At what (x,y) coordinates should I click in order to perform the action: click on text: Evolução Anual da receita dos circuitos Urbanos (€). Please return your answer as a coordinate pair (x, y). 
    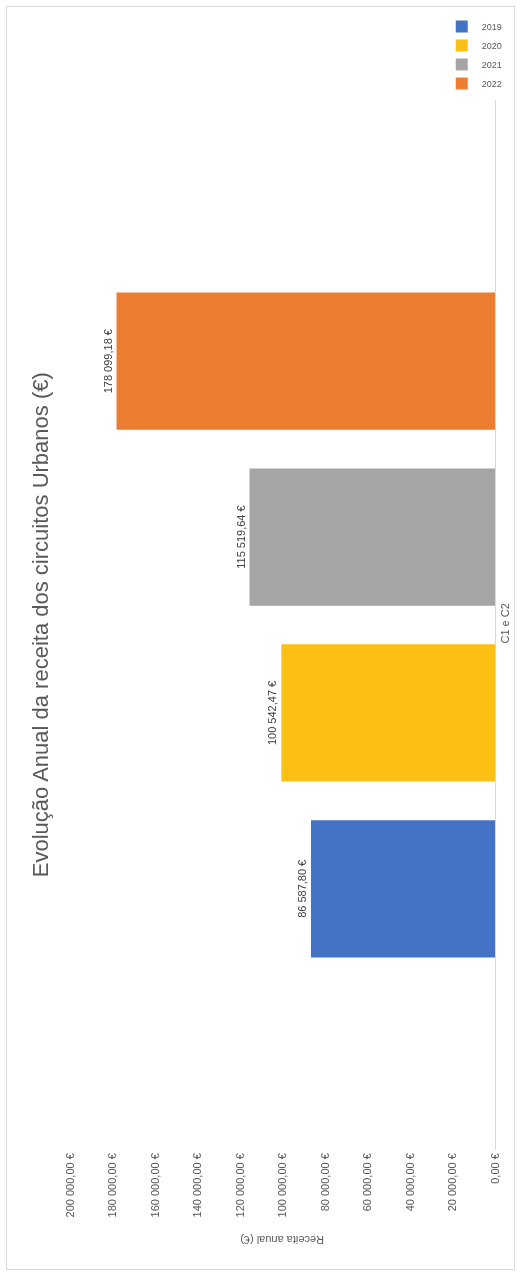
    Looking at the image, I should click on (41, 625).